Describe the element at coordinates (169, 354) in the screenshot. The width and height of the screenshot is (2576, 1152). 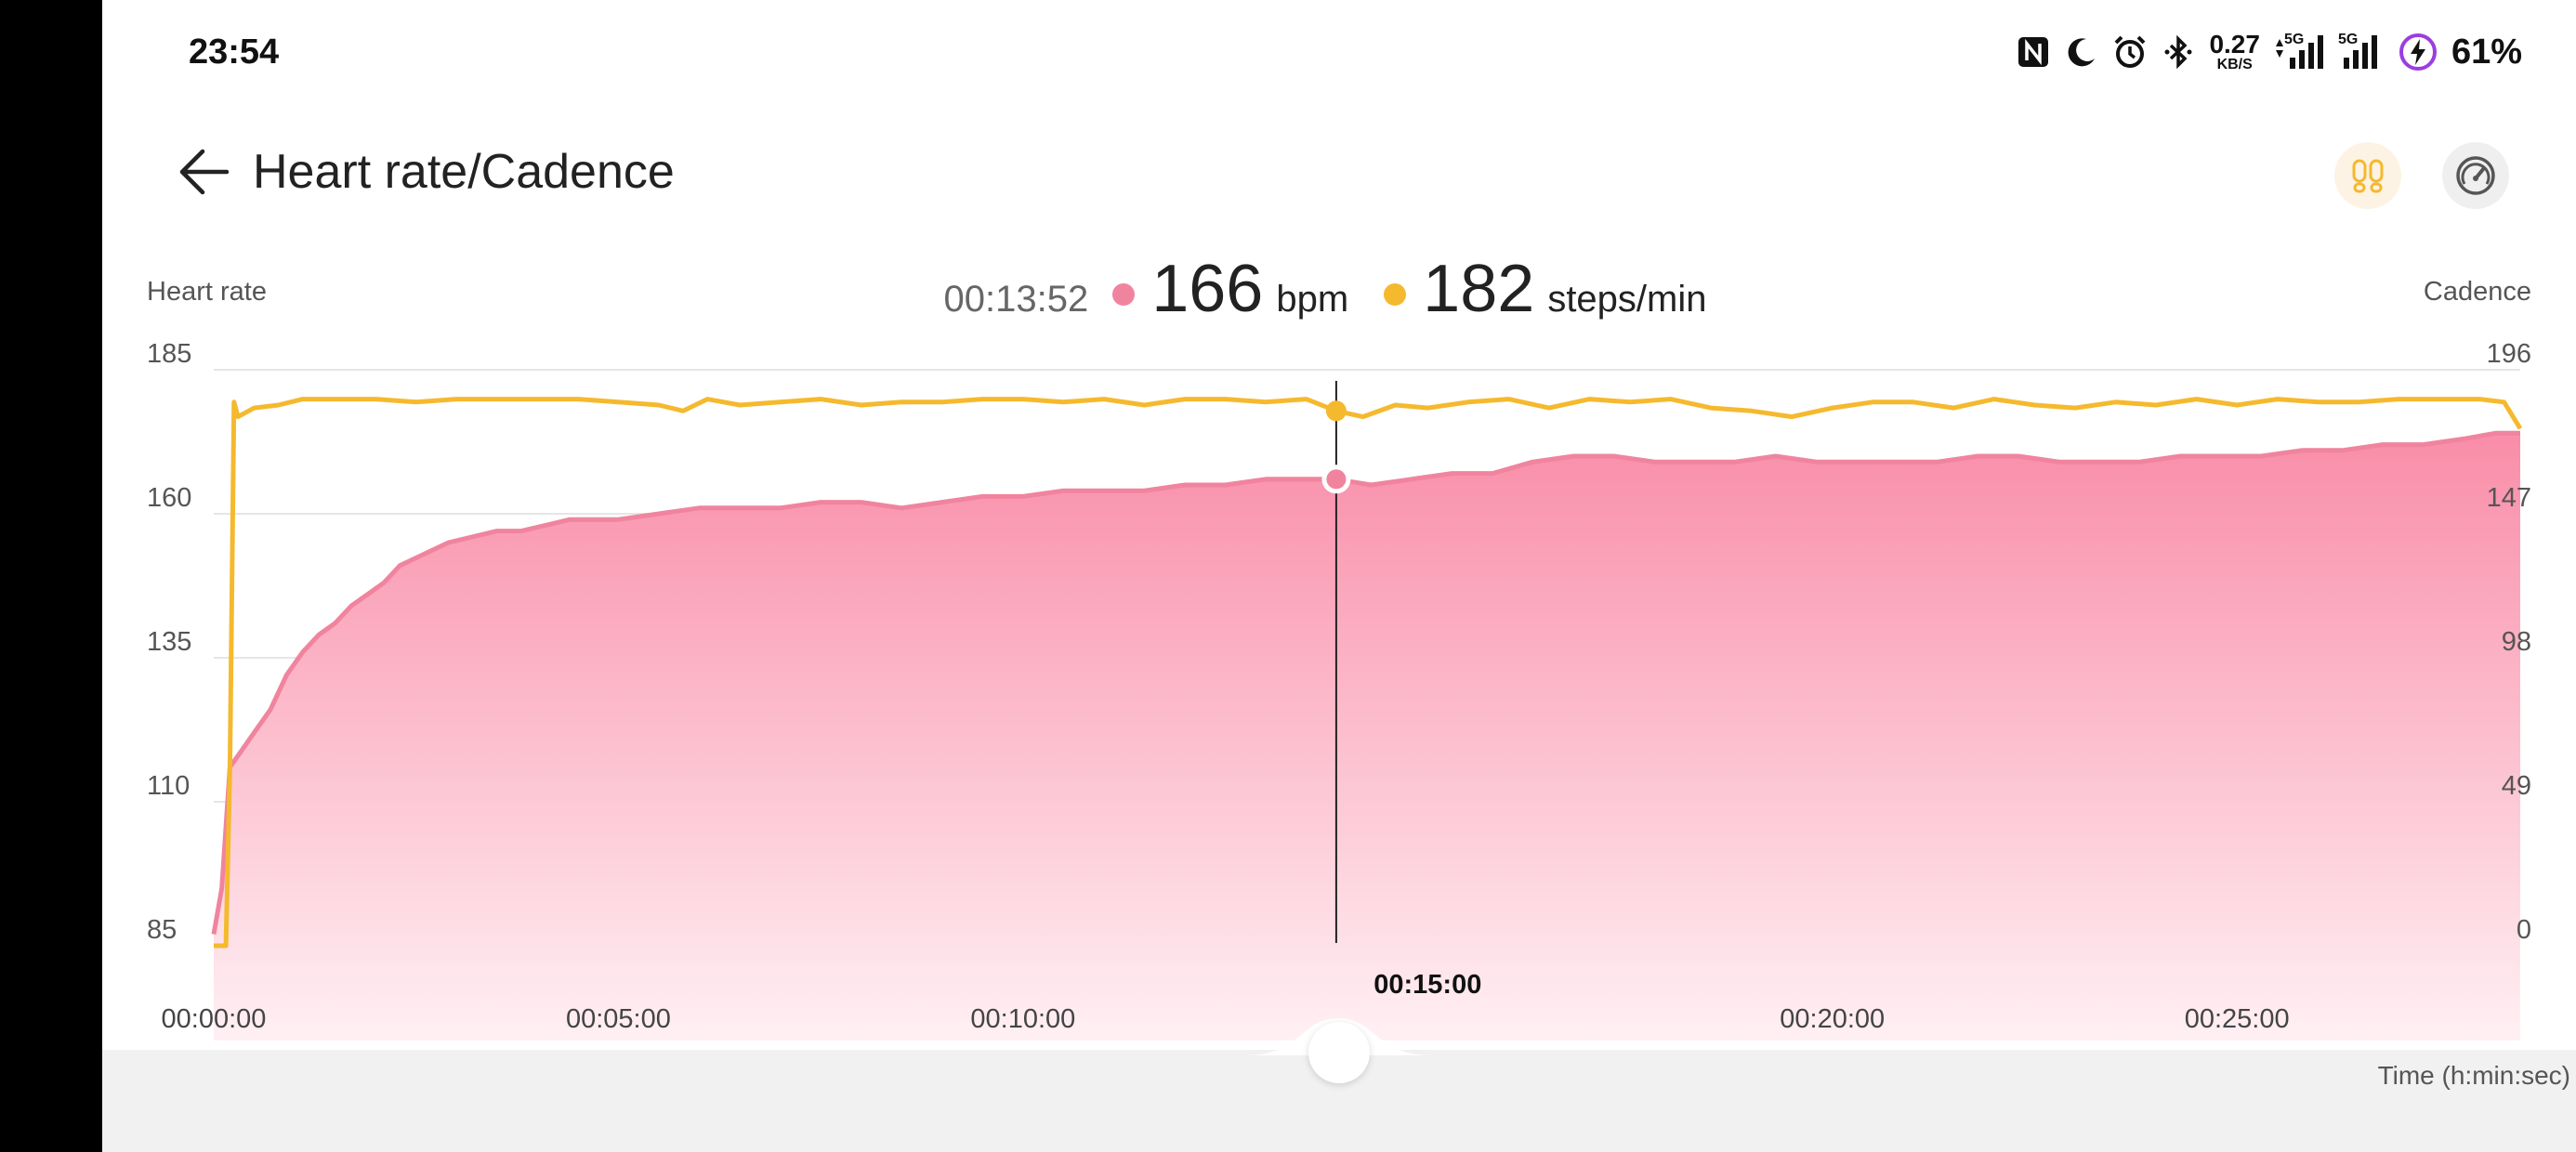
I see `left-tick-label: 185` at that location.